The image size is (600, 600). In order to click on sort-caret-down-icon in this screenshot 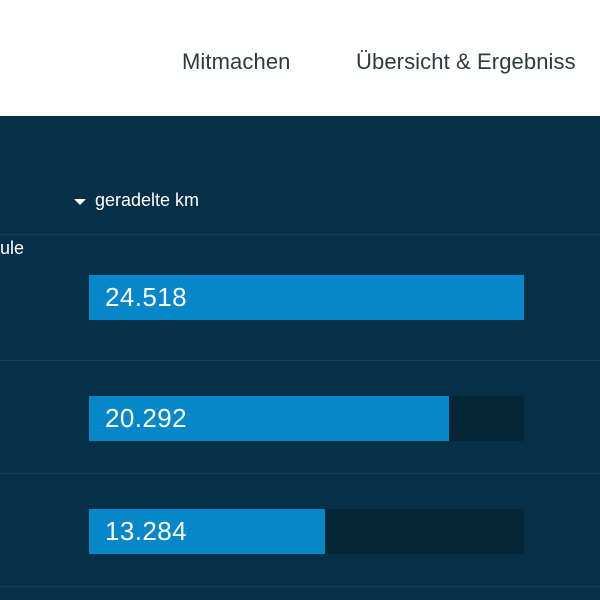, I will do `click(80, 201)`.